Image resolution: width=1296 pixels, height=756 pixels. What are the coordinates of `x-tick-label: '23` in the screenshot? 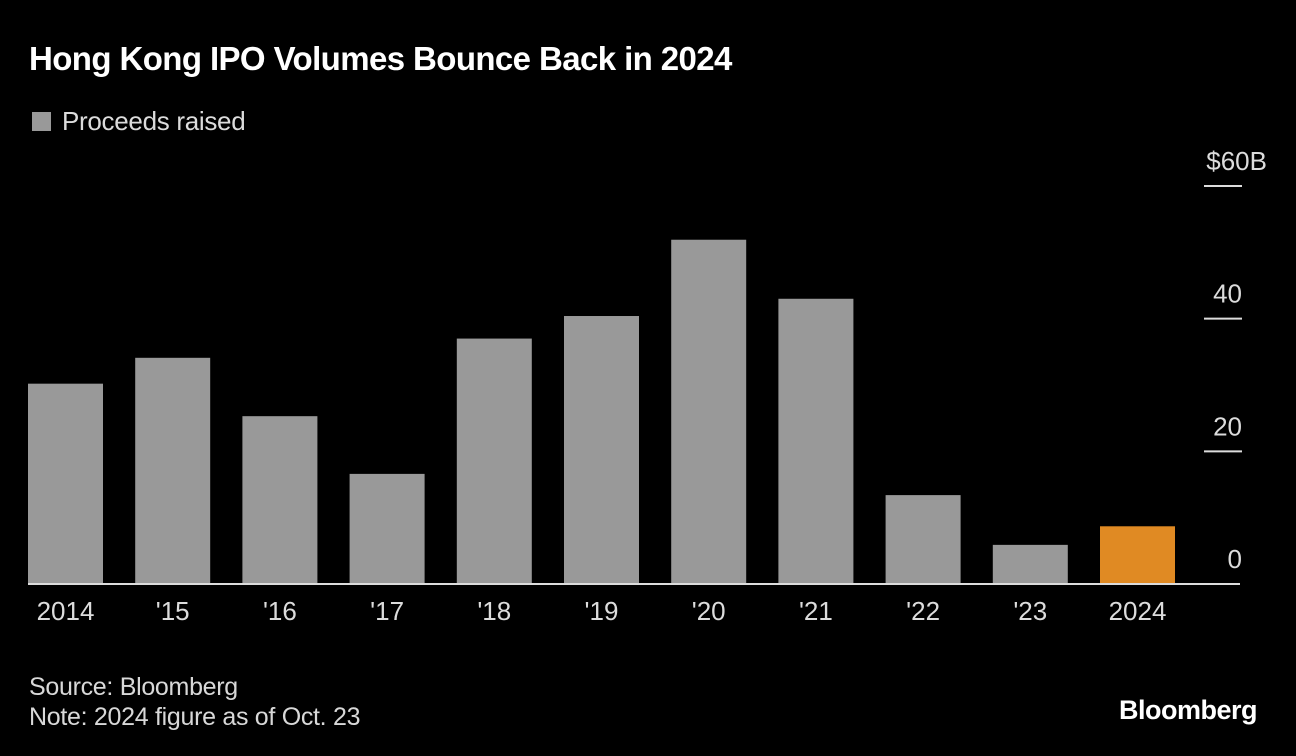 It's located at (1030, 611).